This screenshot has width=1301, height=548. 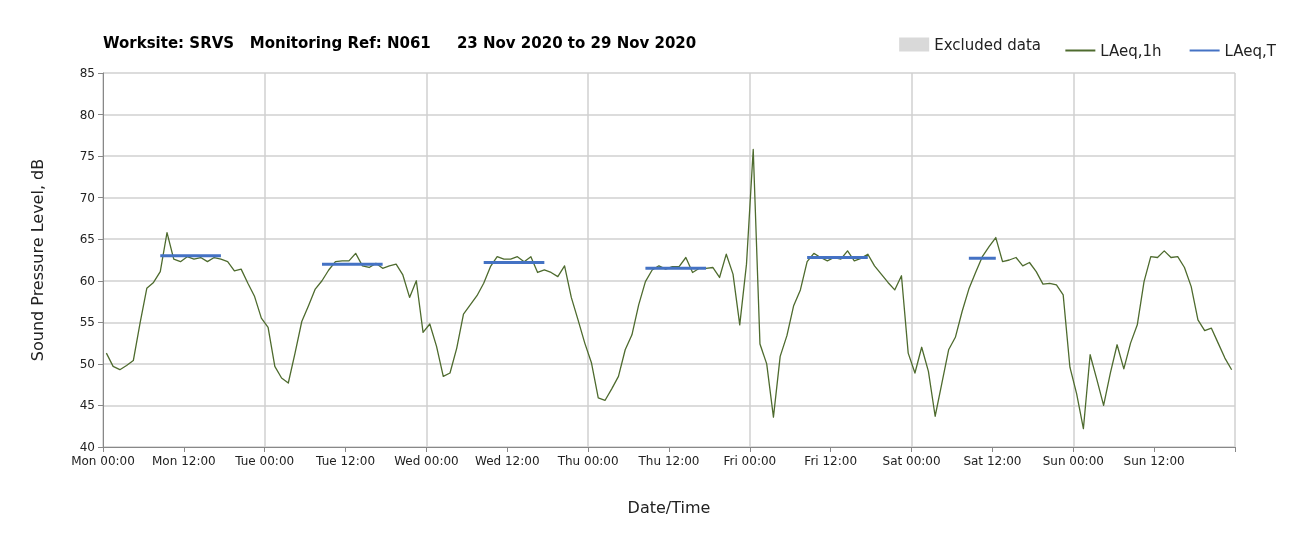 What do you see at coordinates (988, 44) in the screenshot?
I see `legend-label: Excluded data` at bounding box center [988, 44].